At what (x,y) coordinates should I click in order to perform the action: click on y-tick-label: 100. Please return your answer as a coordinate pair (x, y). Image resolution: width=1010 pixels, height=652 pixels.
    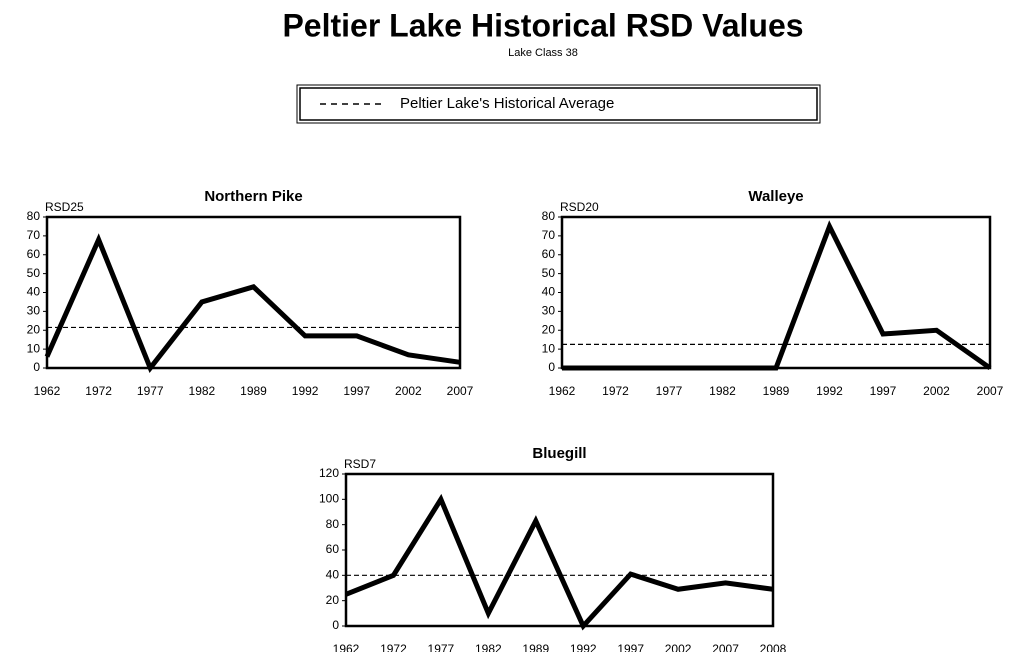
    Looking at the image, I should click on (329, 499).